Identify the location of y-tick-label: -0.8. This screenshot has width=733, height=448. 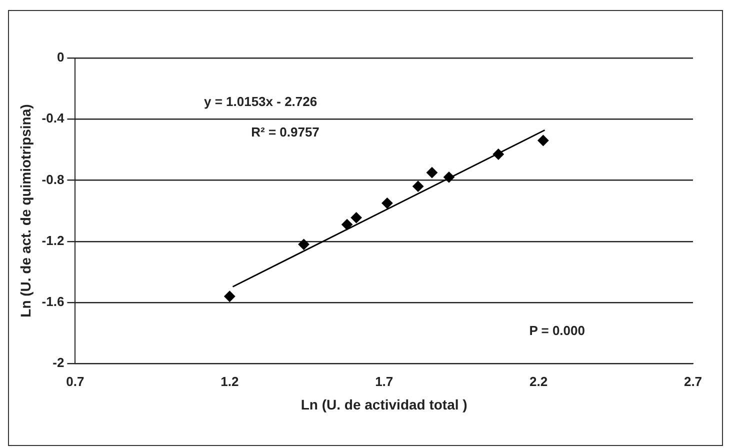
(53, 179).